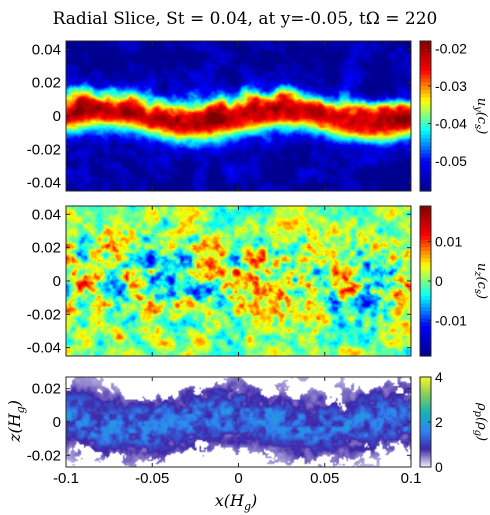 This screenshot has width=490, height=515. Describe the element at coordinates (236, 502) in the screenshot. I see `x-axis-label: x(Hg)` at that location.